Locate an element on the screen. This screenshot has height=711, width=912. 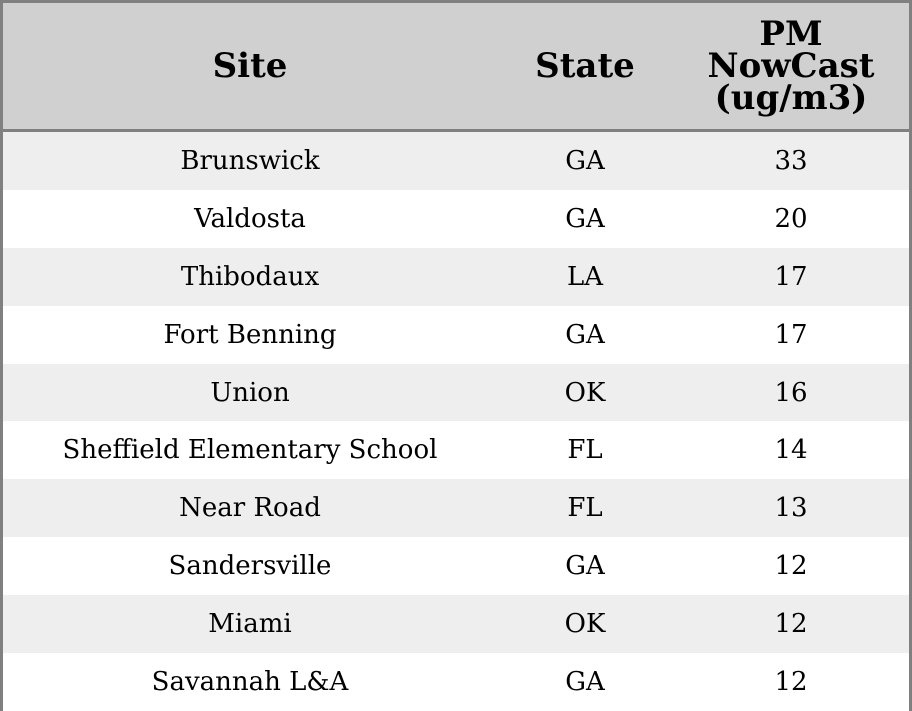
header-pm-line-3: (ug/m3) is located at coordinates (791, 98).